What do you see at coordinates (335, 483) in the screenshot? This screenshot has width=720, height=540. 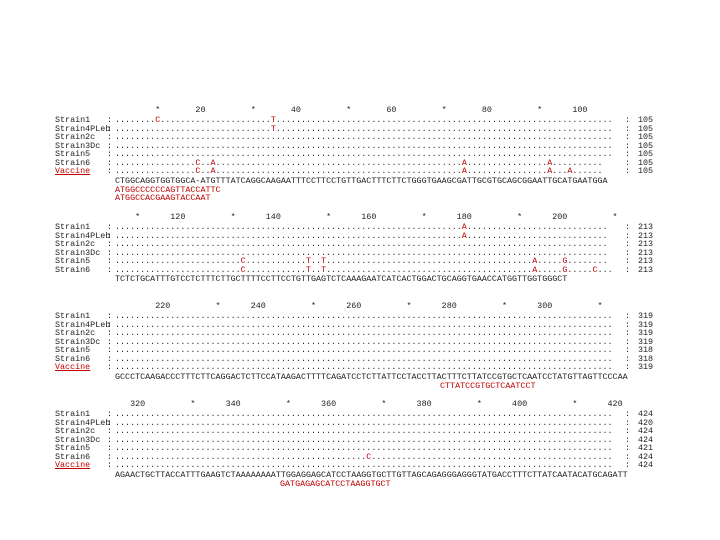 I see `primer: GATGAGAGCATCCTAAGGTGCT` at bounding box center [335, 483].